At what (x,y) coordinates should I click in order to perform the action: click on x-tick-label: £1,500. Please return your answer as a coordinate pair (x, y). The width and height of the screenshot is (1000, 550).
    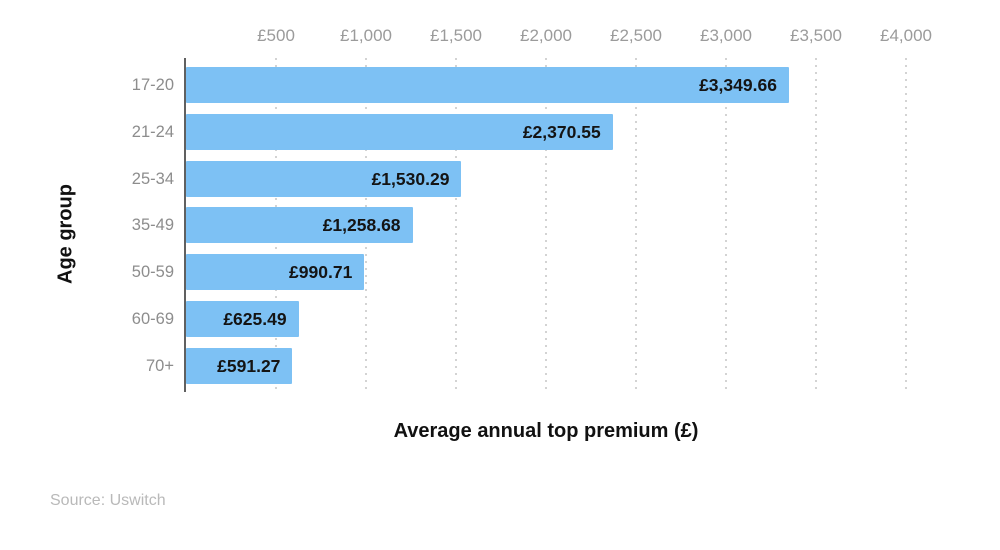
    Looking at the image, I should click on (456, 35).